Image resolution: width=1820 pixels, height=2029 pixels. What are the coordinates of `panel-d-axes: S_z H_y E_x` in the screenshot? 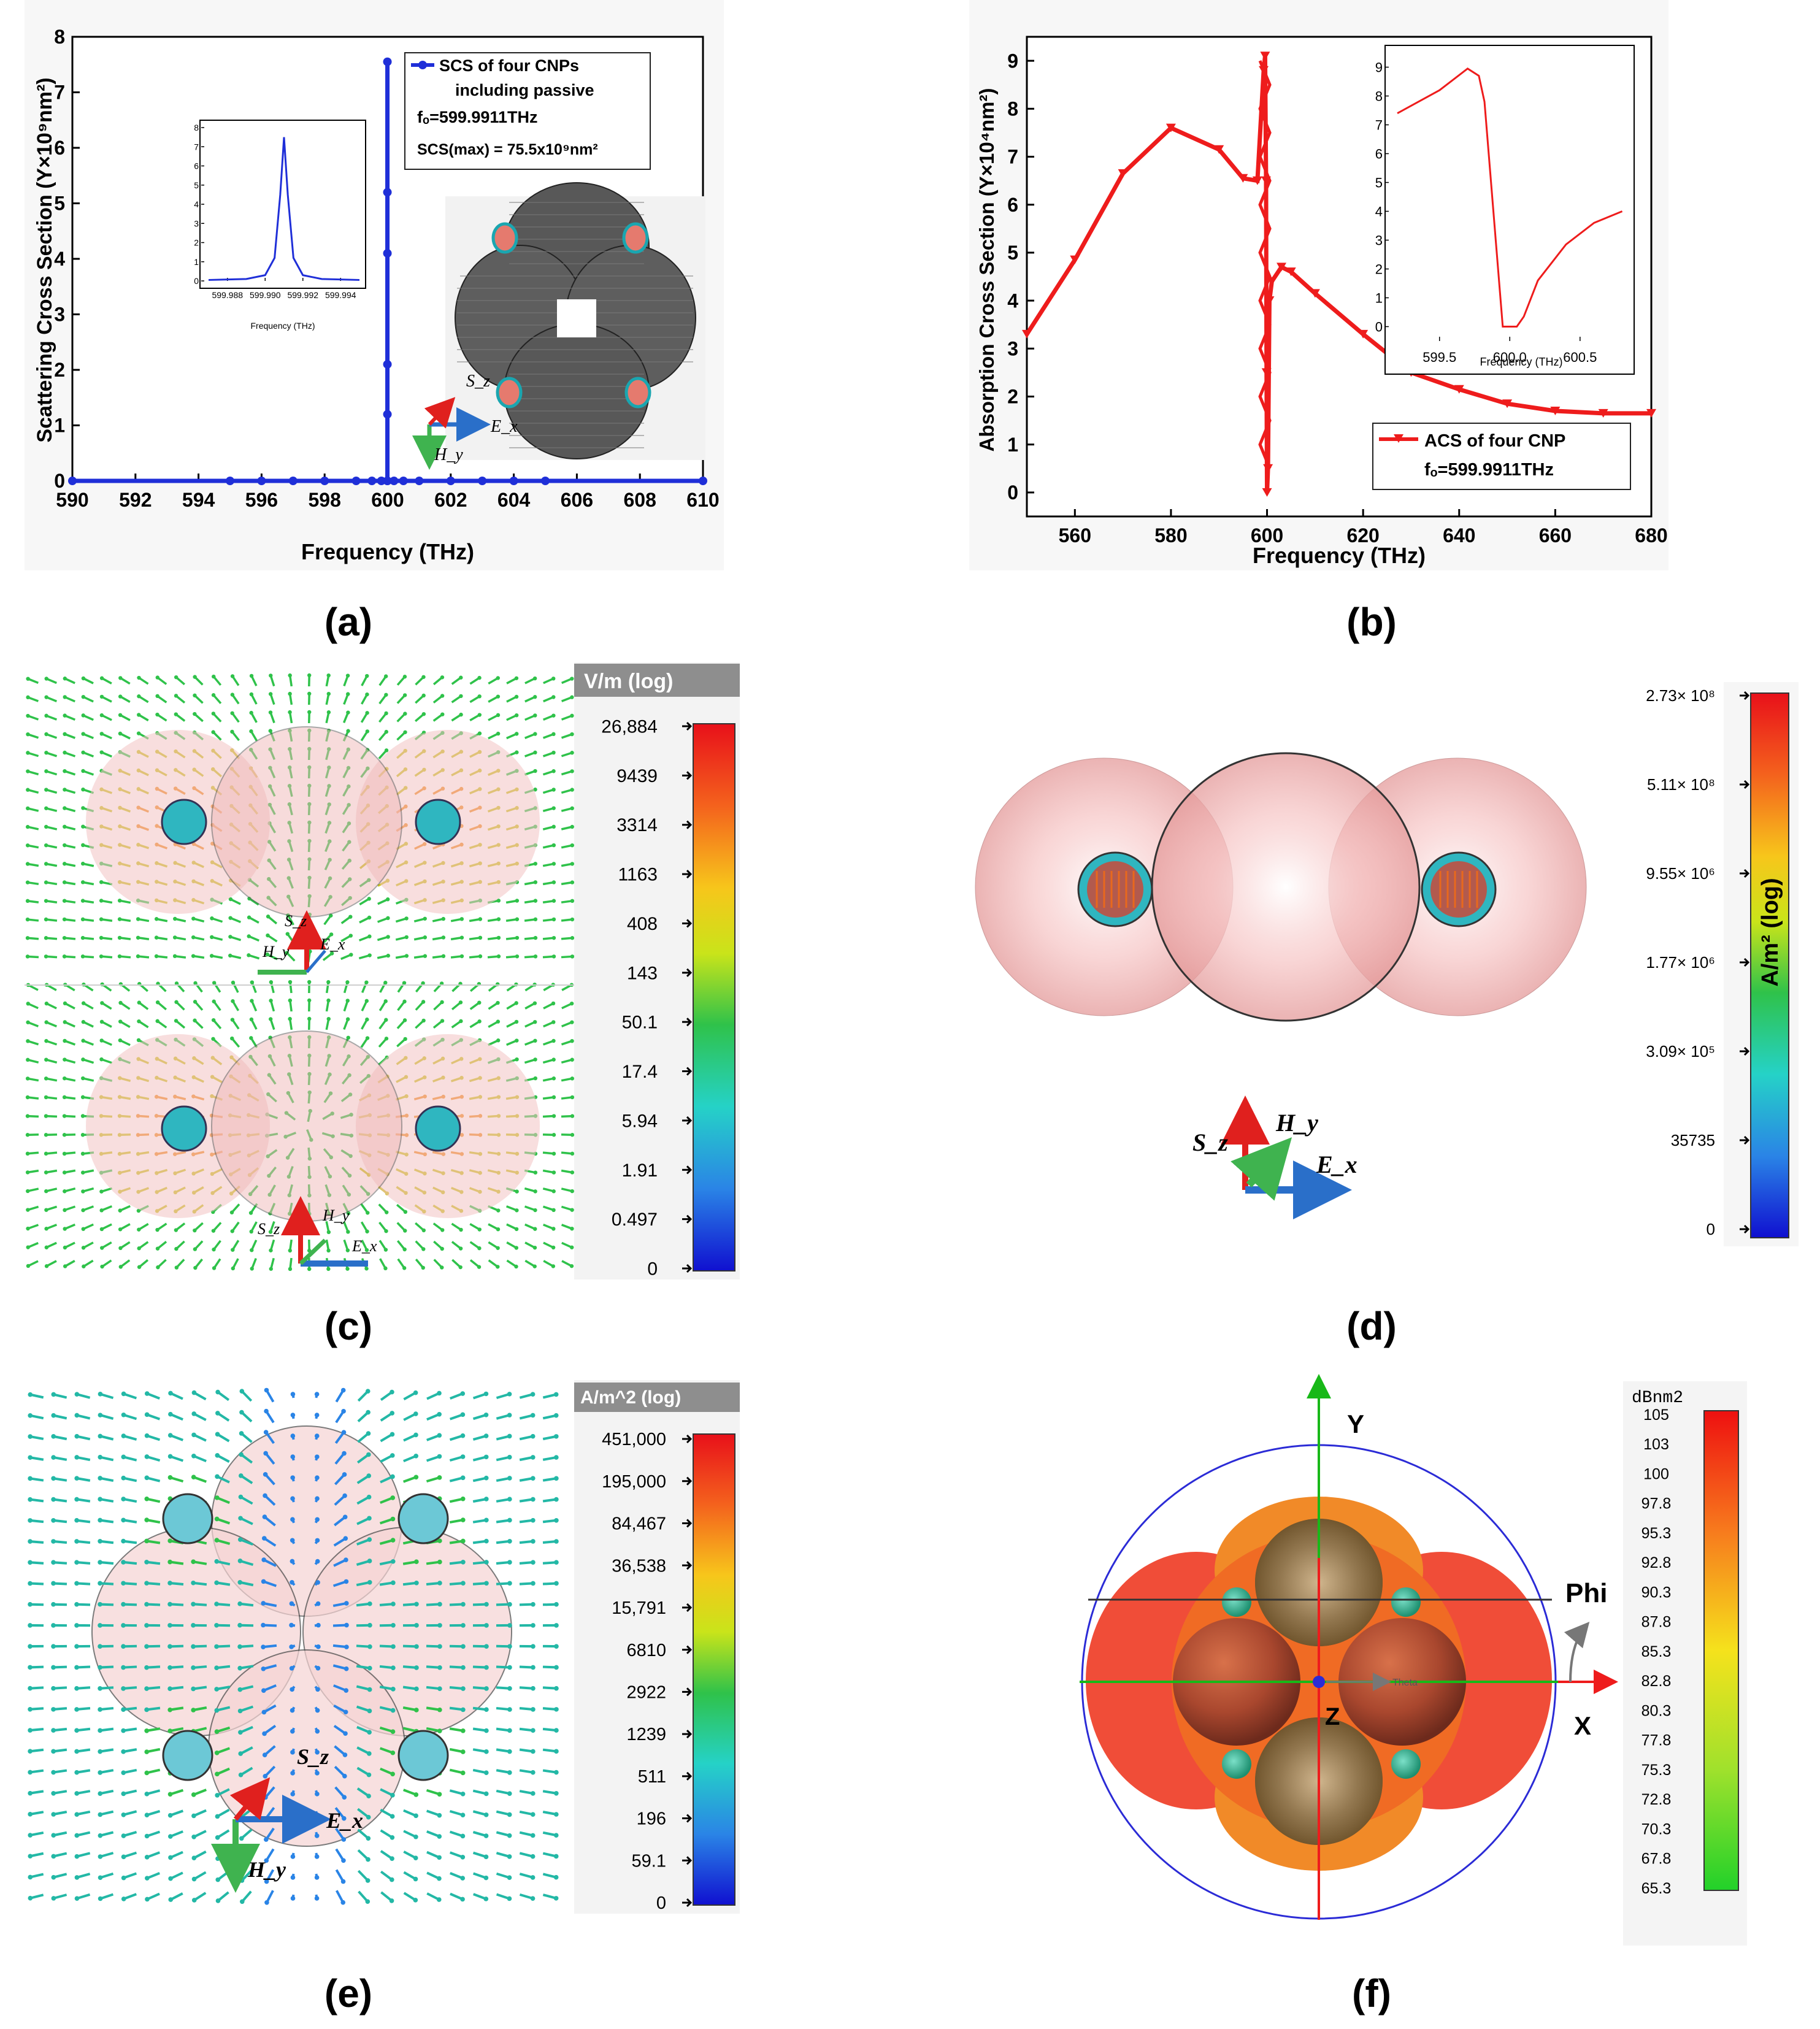 It's located at (1275, 1157).